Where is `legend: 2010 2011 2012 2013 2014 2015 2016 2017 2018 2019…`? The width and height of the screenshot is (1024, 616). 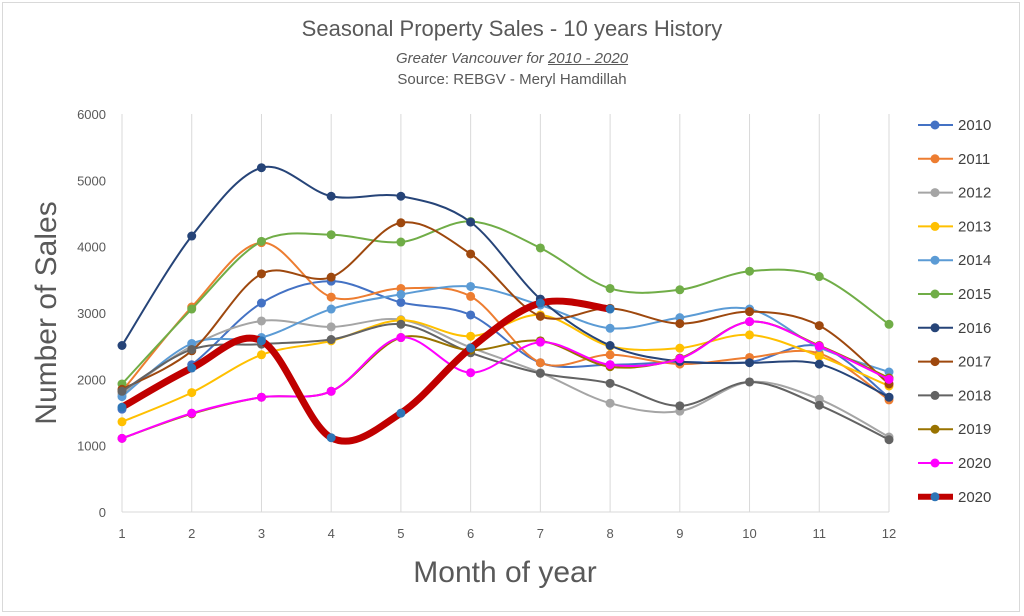
legend: 2010 2011 2012 2013 2014 2015 2016 2017 2018 2019… is located at coordinates (954, 311).